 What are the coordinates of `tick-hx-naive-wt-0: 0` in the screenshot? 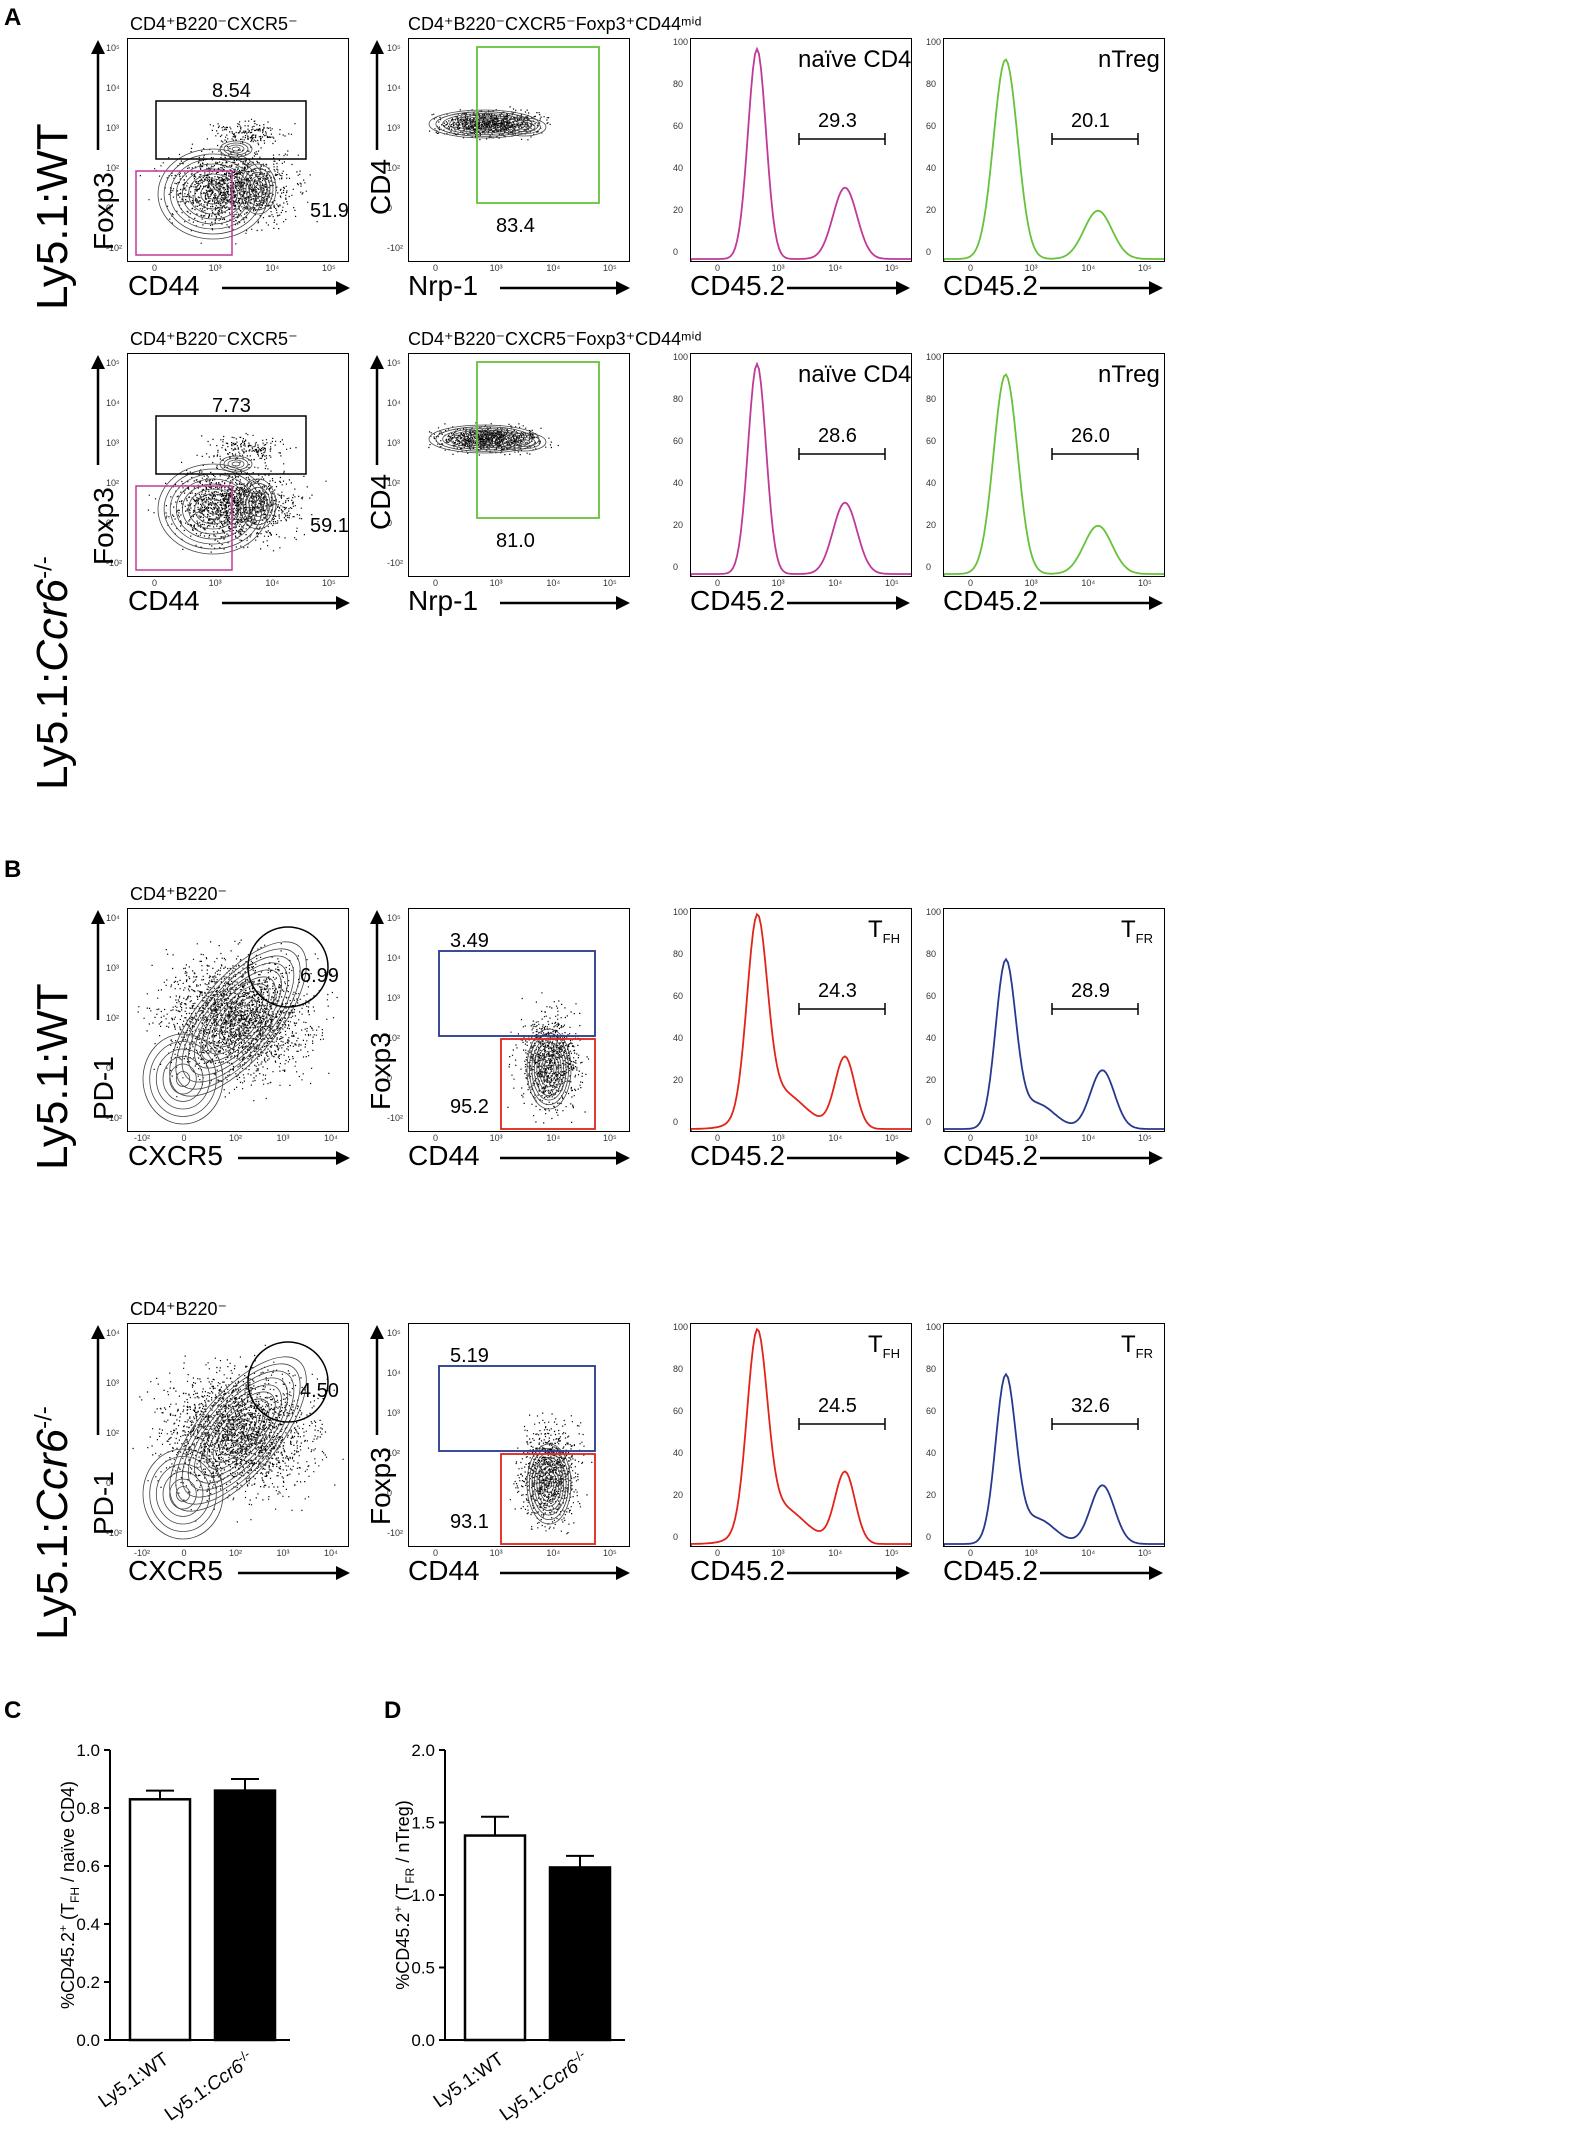 It's located at (718, 268).